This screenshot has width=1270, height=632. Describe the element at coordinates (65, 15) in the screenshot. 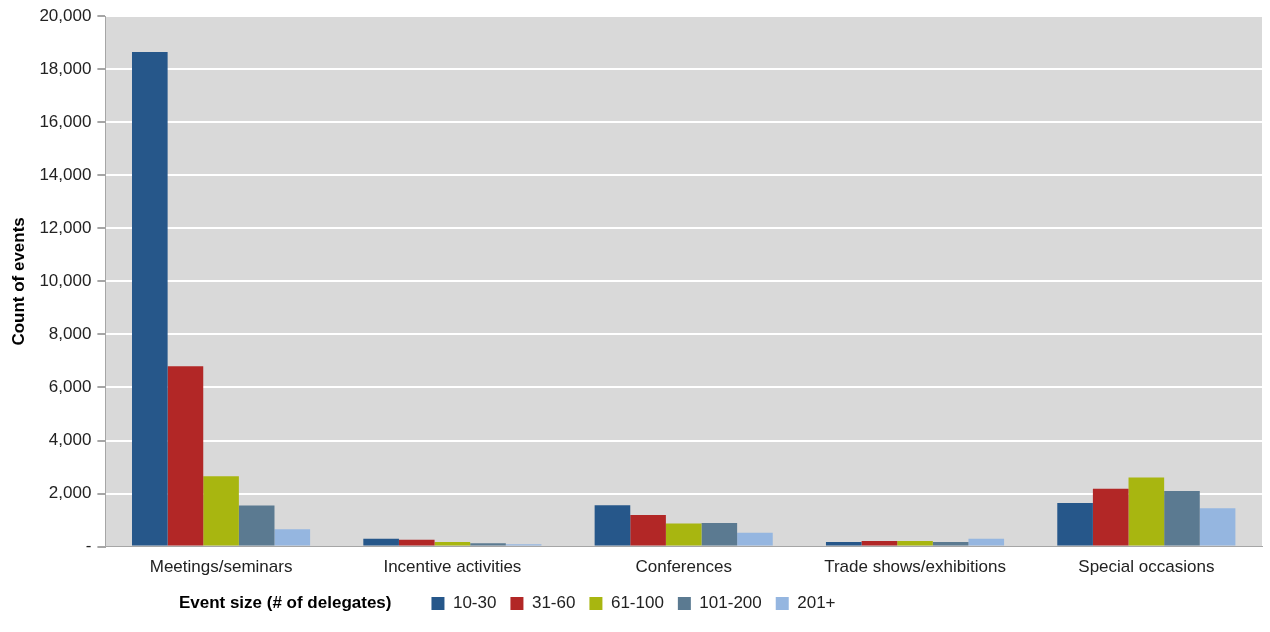

I see `y-tick-label: 20,000` at that location.